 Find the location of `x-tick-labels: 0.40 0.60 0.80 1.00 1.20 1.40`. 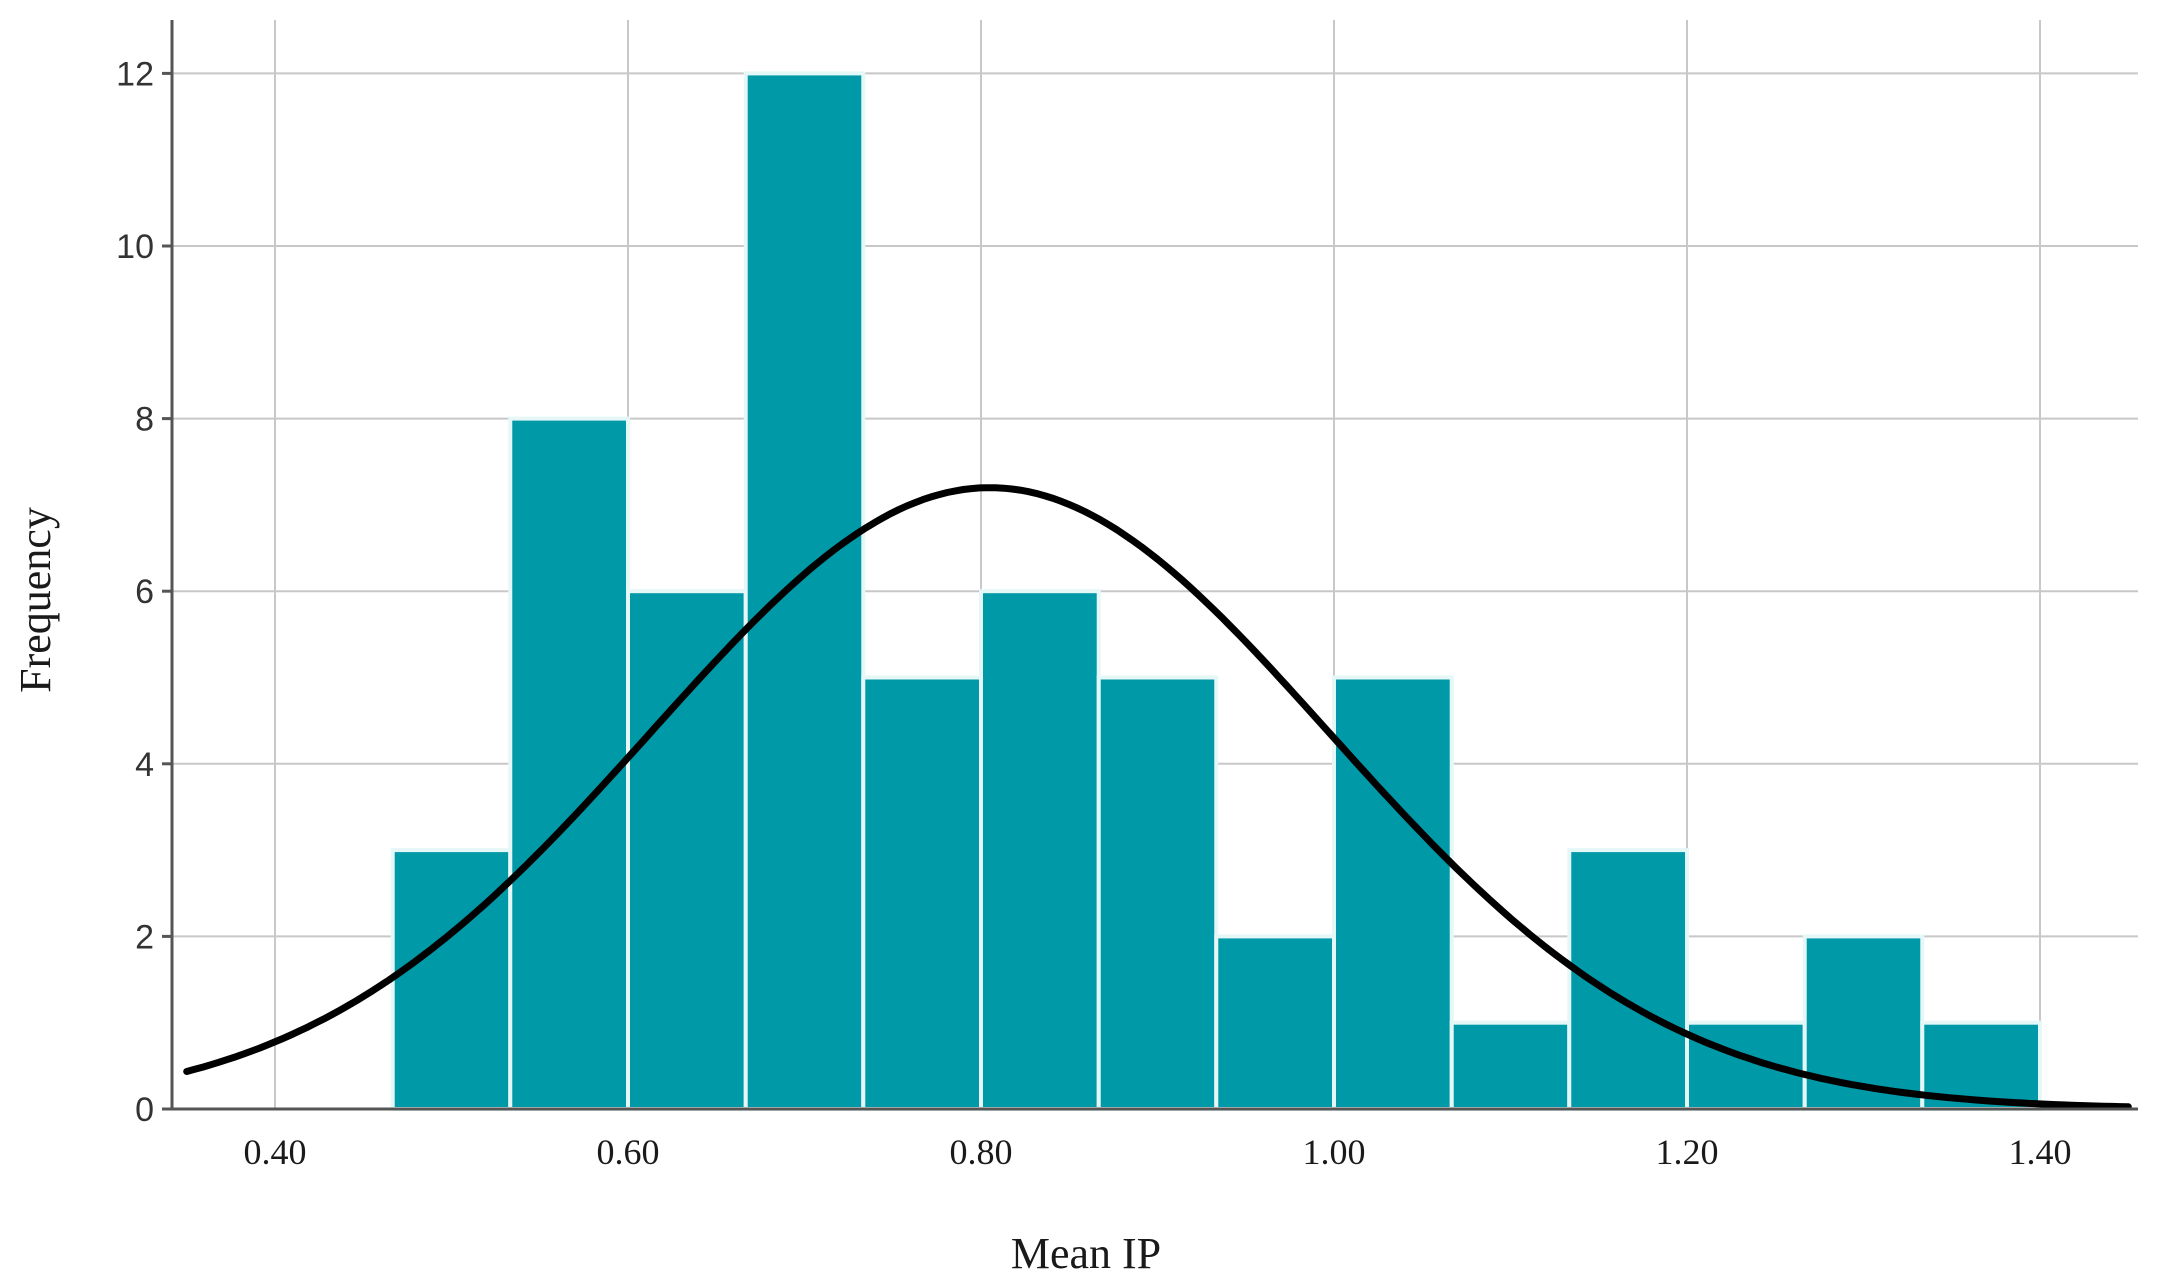

x-tick-labels: 0.40 0.60 0.80 1.00 1.20 1.40 is located at coordinates (1158, 1152).